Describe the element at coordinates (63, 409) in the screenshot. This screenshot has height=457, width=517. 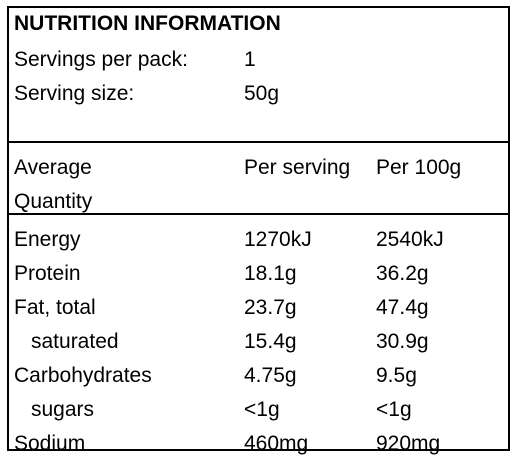
I see `nutrient-name: sugars` at that location.